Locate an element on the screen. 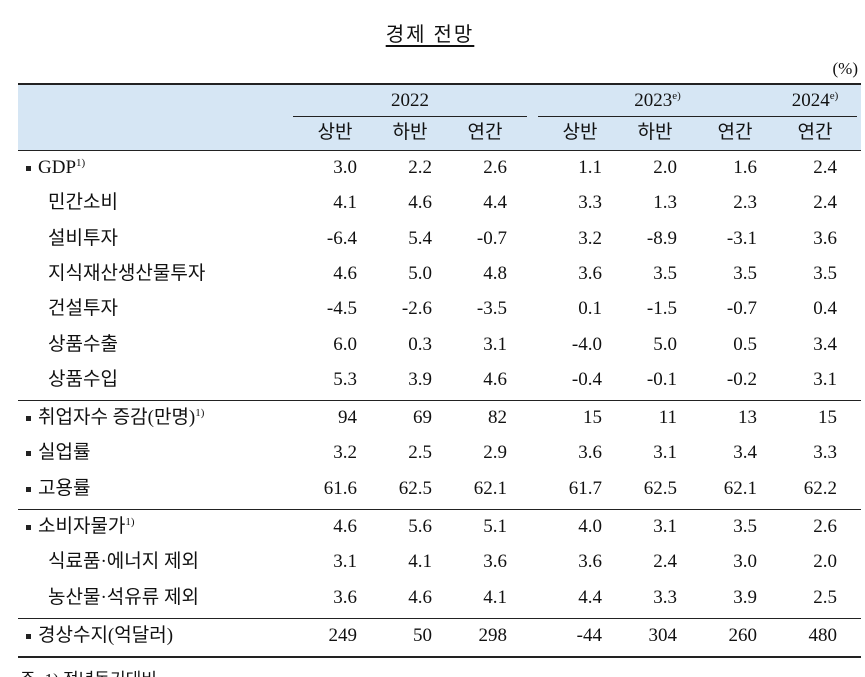 The height and width of the screenshot is (677, 865). row-label: 취업자수 증감(만명)1) is located at coordinates (121, 418).